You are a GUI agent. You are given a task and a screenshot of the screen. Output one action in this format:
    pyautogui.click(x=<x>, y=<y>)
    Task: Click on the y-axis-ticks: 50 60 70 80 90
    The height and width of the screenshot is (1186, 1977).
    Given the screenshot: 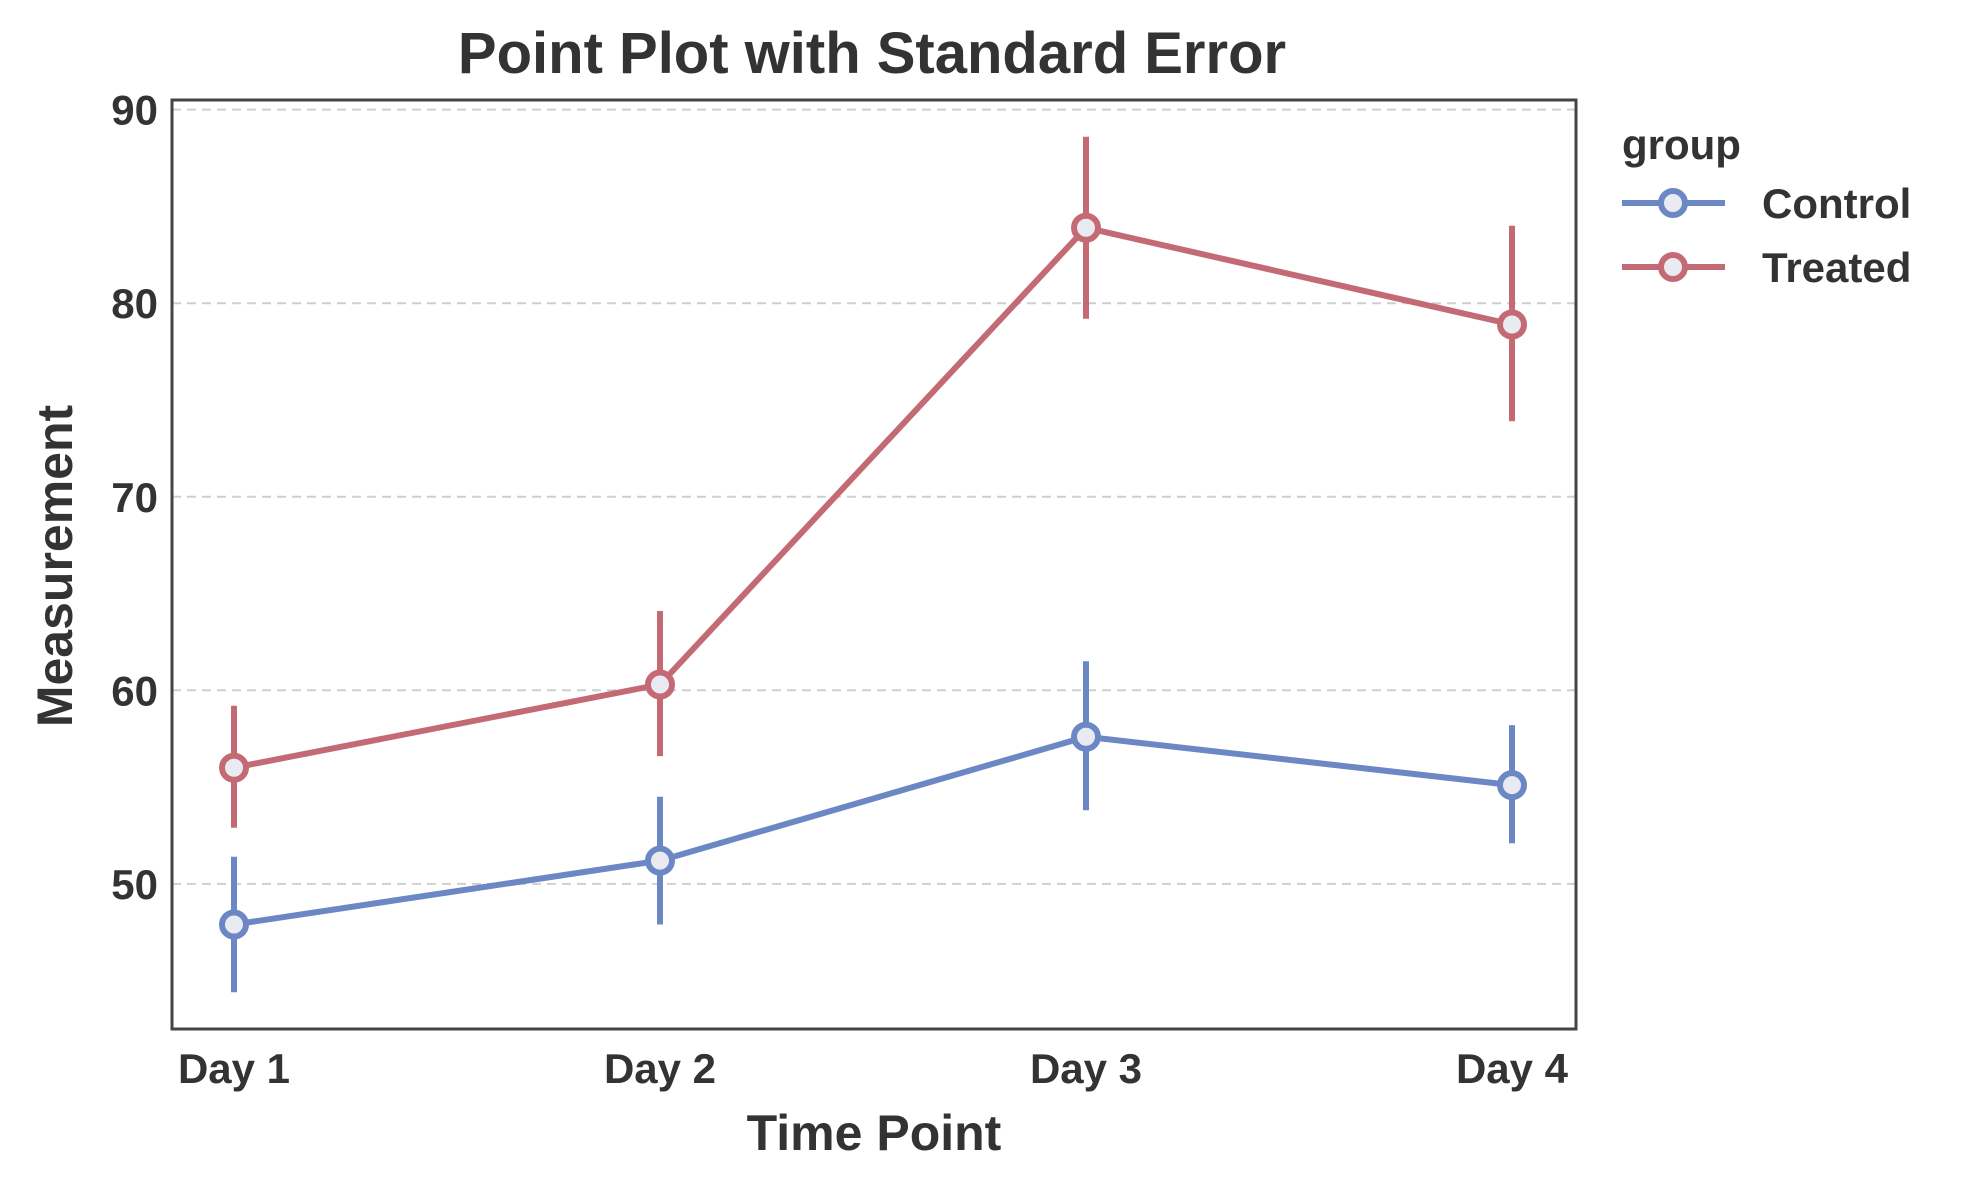 What is the action you would take?
    pyautogui.click(x=134, y=497)
    